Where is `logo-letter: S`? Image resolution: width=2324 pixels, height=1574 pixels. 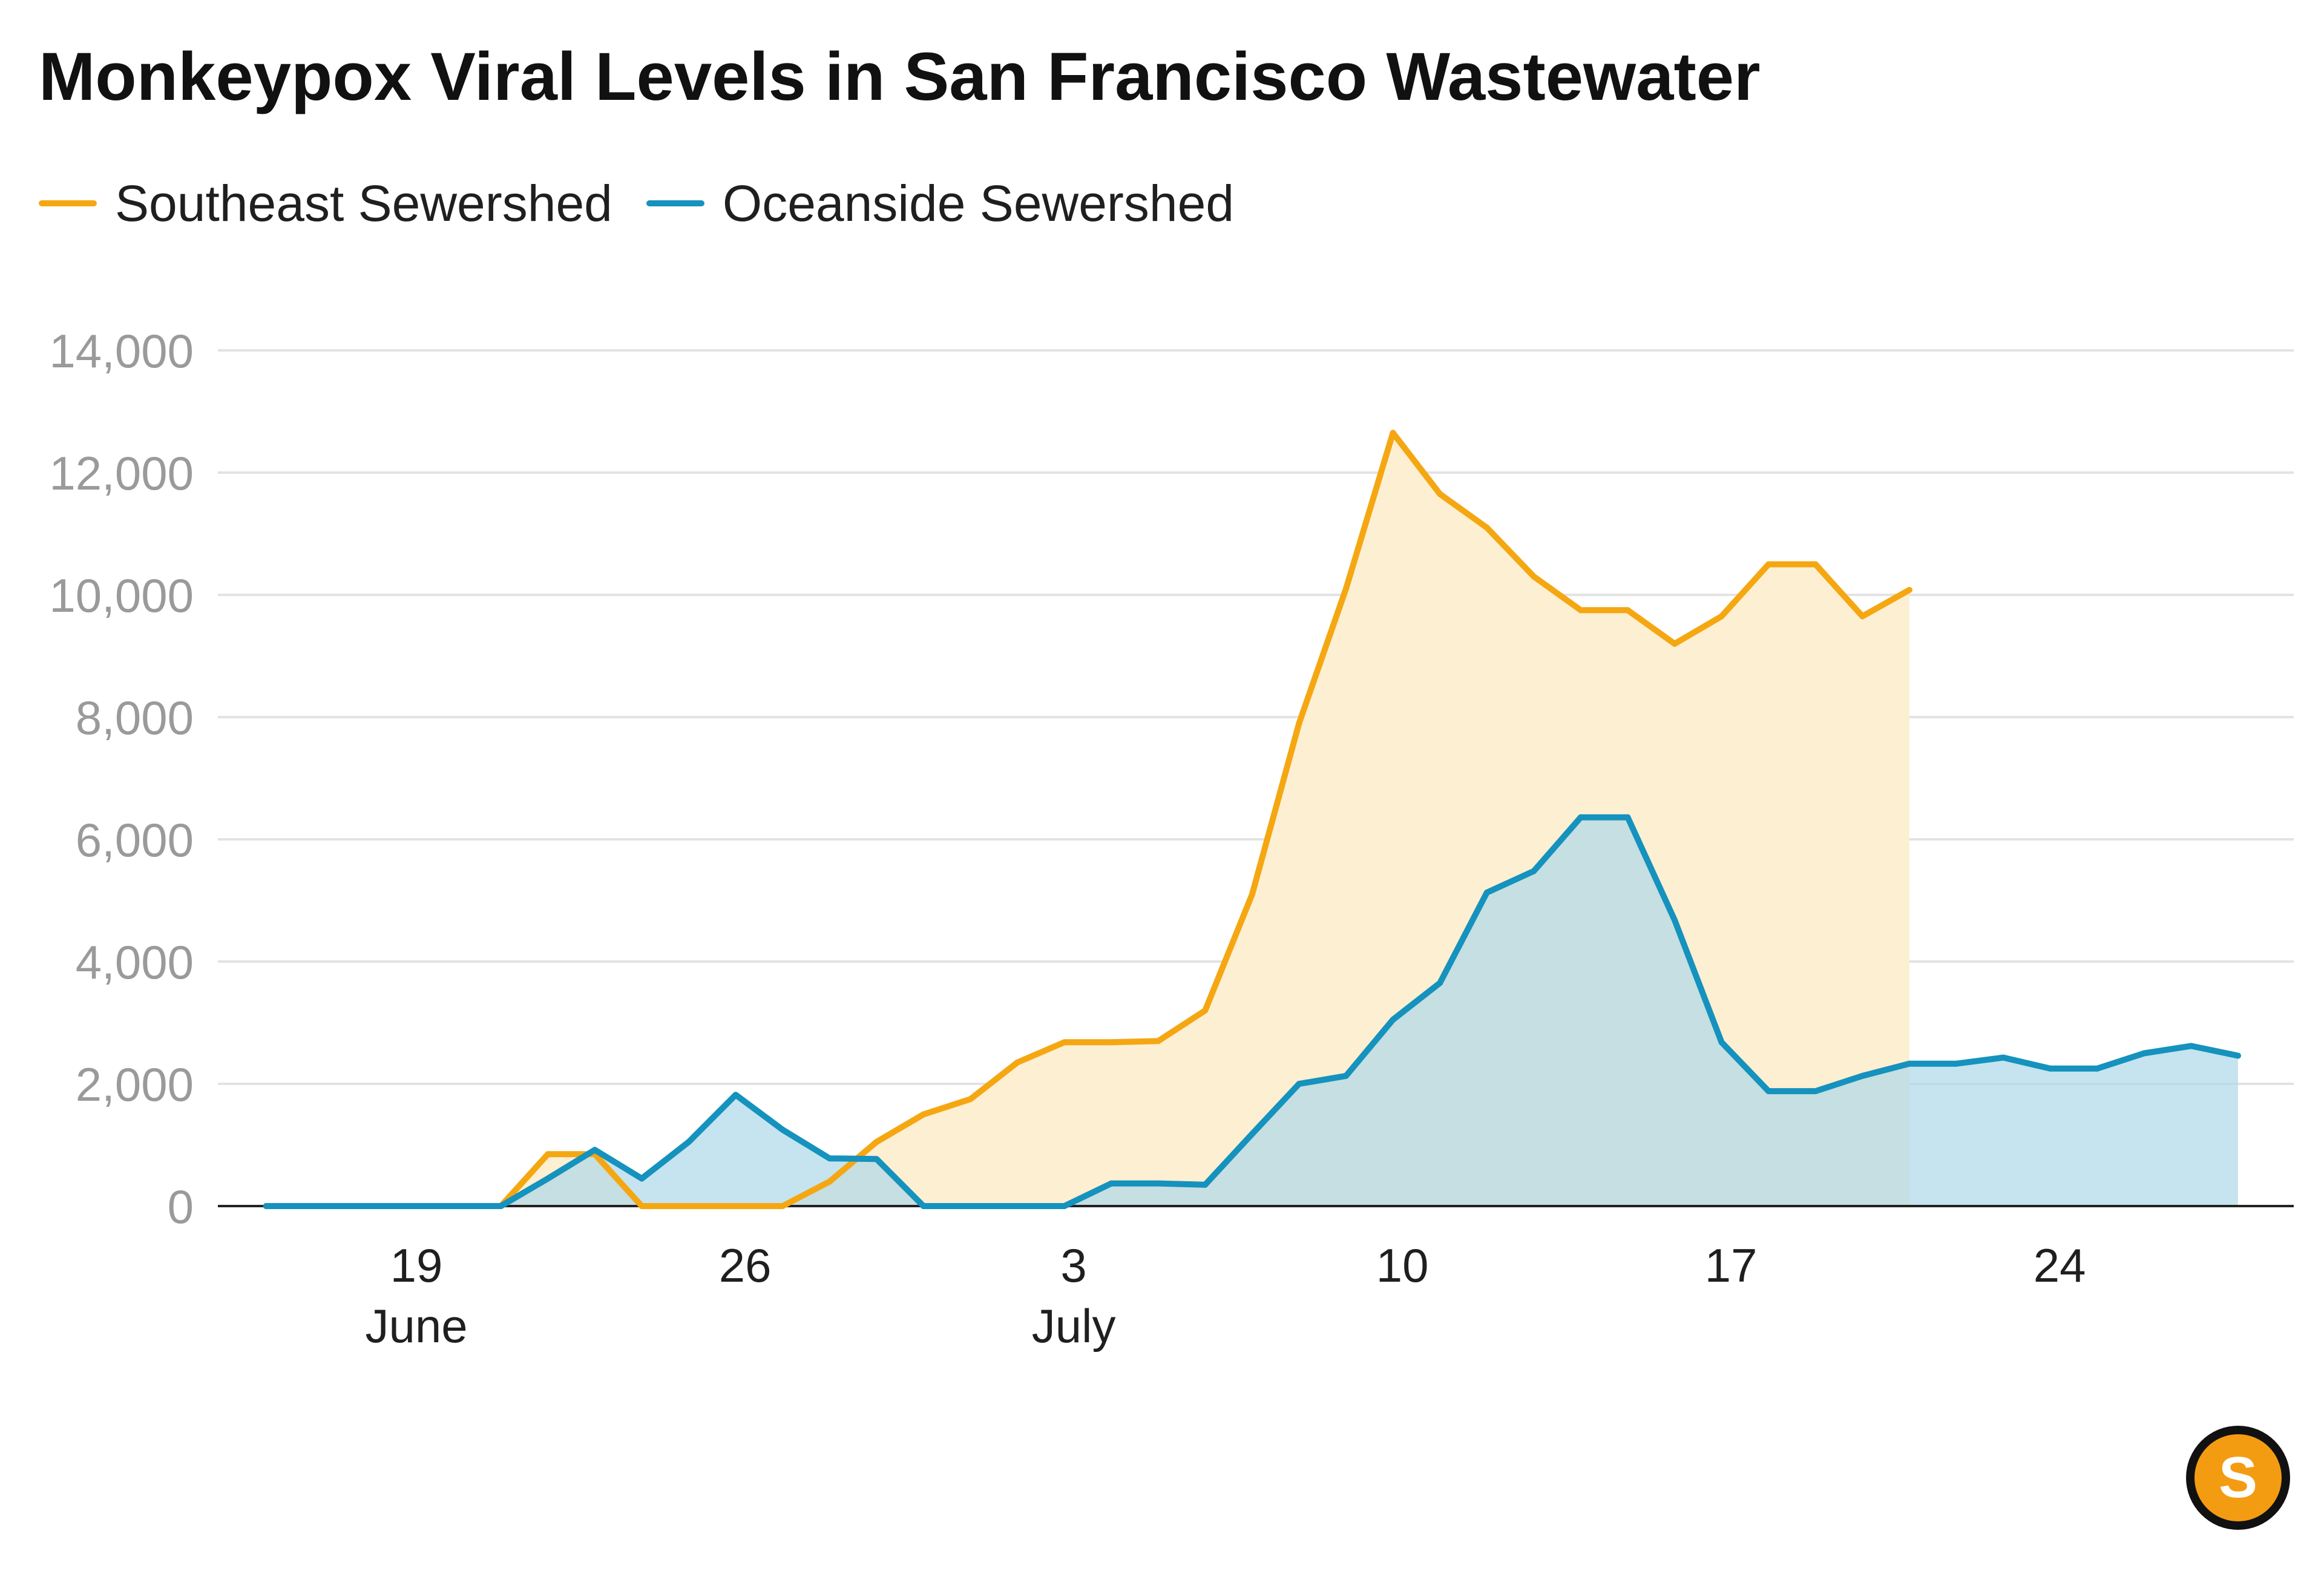 logo-letter: S is located at coordinates (2238, 1477).